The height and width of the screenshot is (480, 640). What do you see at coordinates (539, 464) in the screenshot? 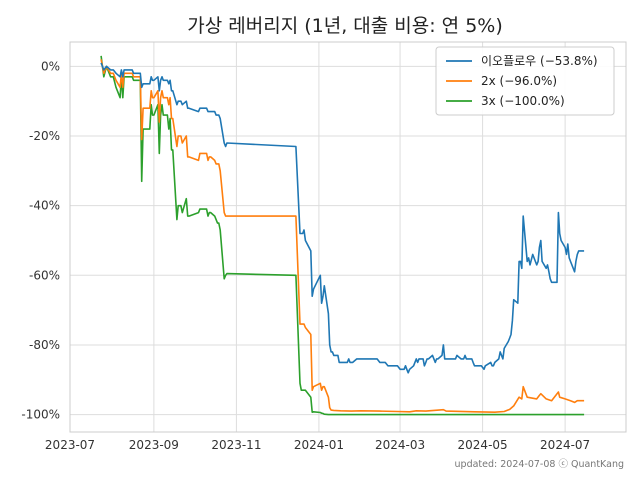
I see `footer-credit: updated: 2024-07-08 ⓒ QuantKang` at bounding box center [539, 464].